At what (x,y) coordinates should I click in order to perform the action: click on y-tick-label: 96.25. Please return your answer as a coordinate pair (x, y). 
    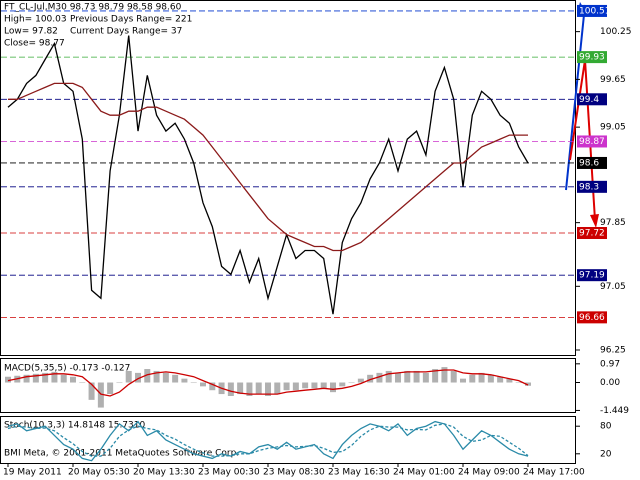
    Looking at the image, I should click on (613, 350).